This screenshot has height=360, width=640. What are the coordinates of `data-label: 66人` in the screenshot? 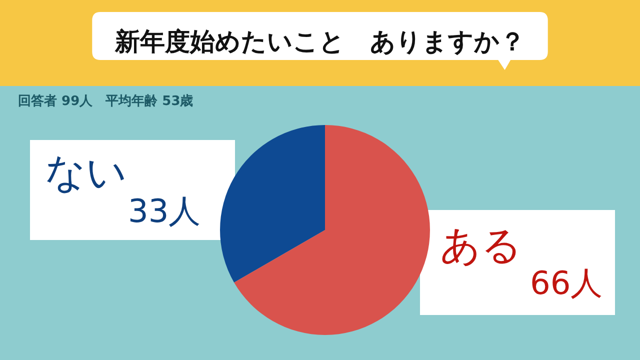 It's located at (566, 283).